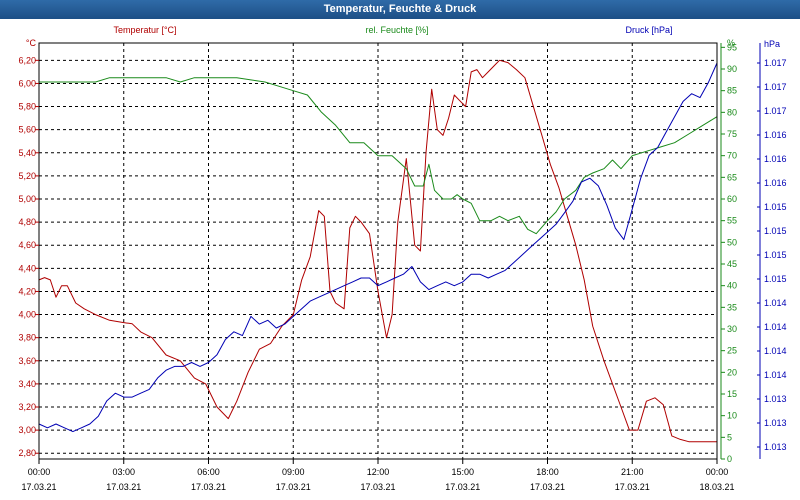  I want to click on temperature-tick-label: 6,00, so click(27, 83).